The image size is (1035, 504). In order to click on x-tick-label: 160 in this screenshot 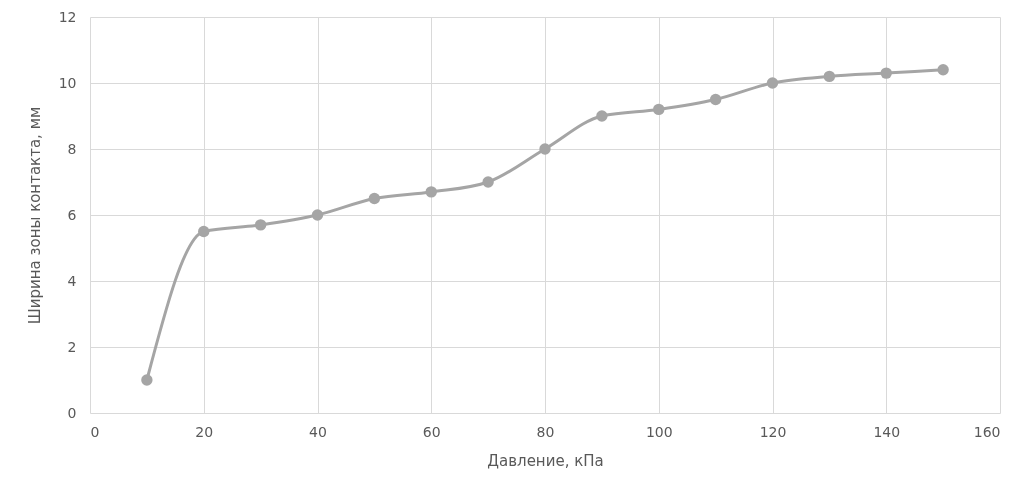, I will do `click(987, 431)`.